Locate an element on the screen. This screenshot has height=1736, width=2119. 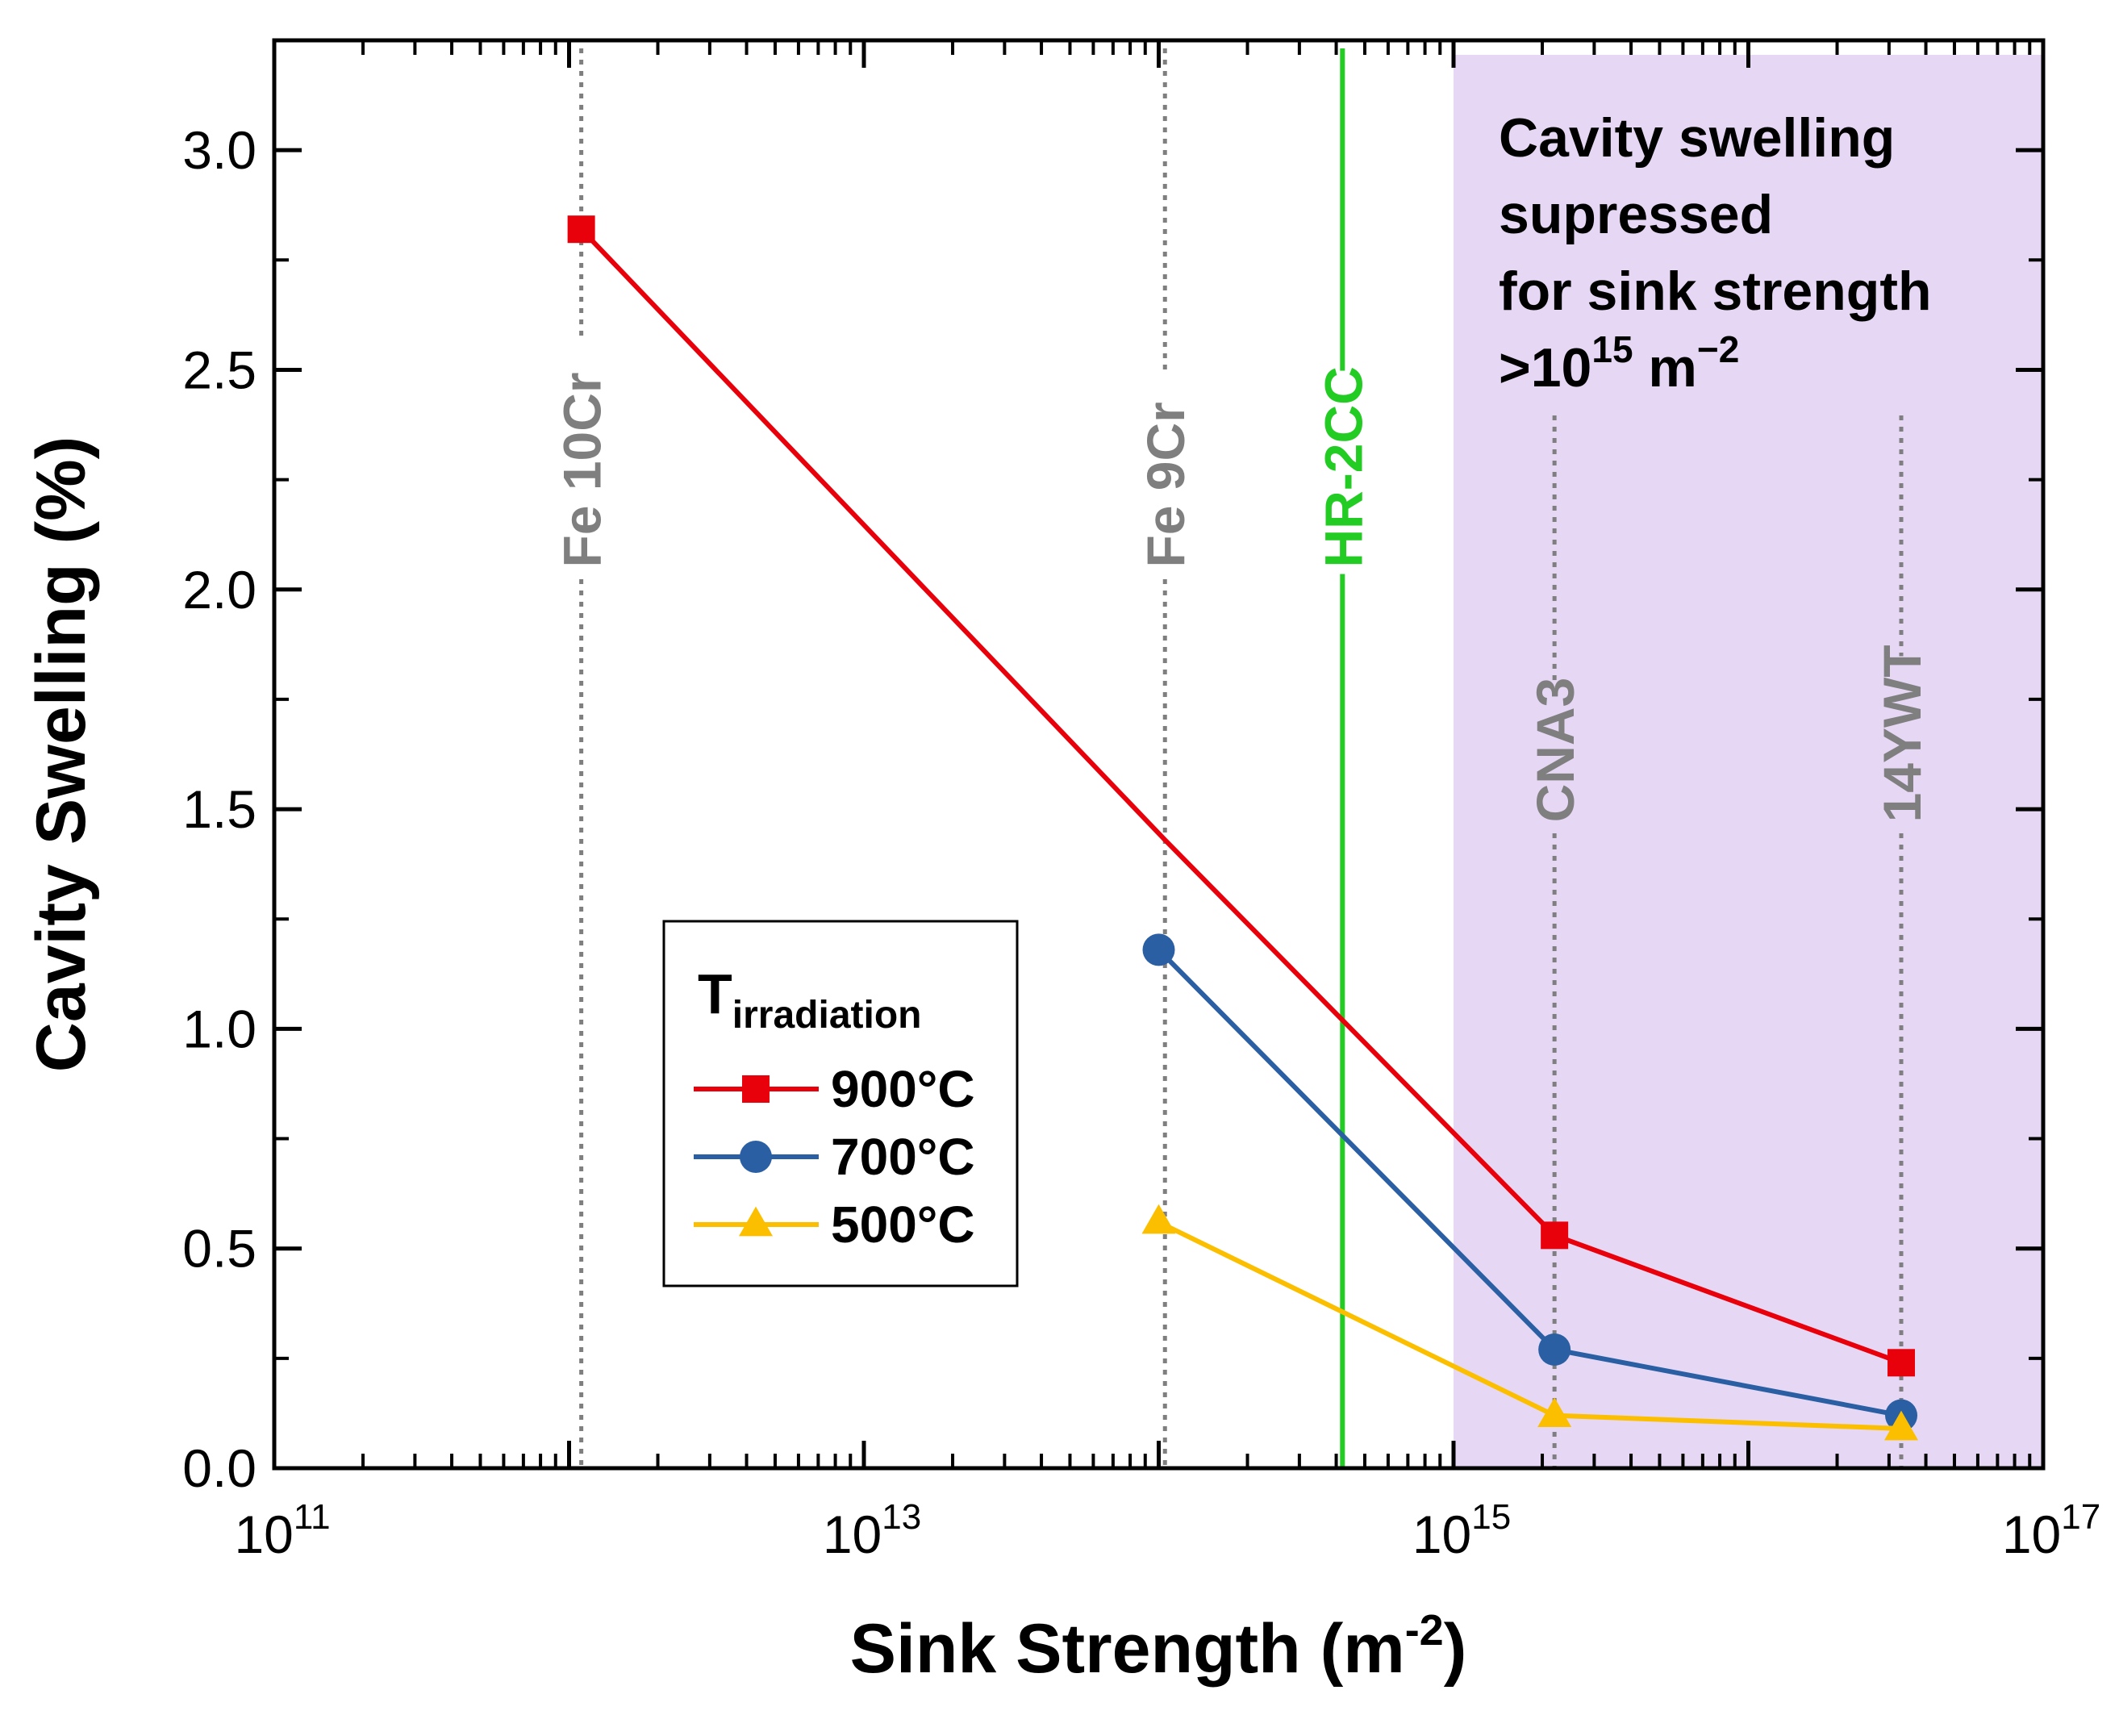
x-tick-base-1: 10 is located at coordinates (852, 1534).